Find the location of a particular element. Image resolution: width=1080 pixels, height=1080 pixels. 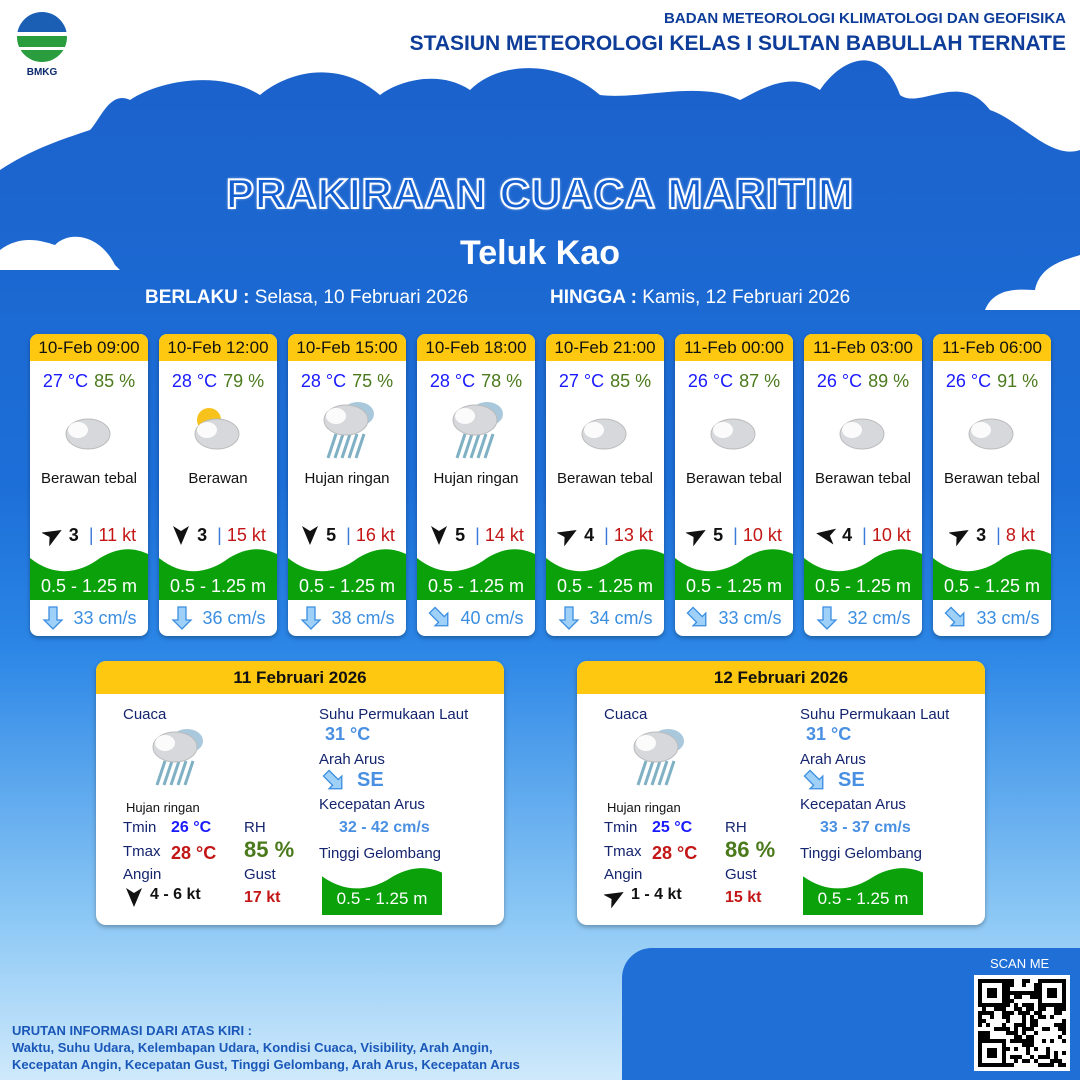

forecast-time: 11-Feb 00:00 is located at coordinates (734, 347).